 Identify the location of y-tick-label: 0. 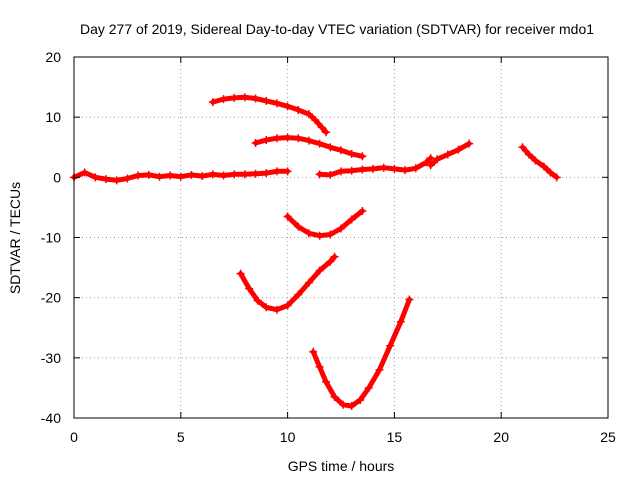
(57, 177).